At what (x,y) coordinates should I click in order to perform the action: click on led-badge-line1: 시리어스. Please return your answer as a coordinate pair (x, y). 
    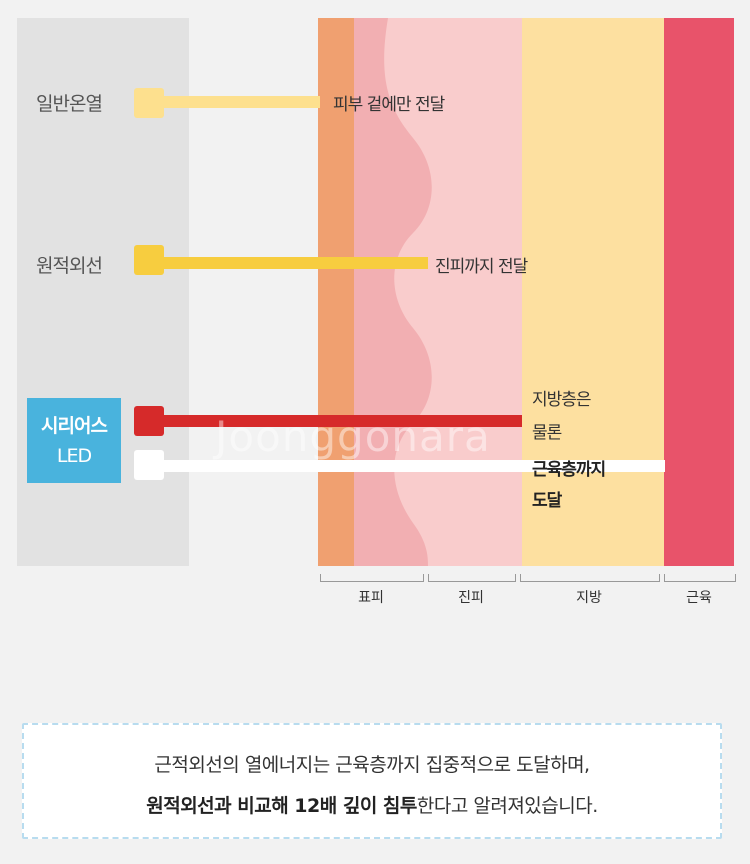
    Looking at the image, I should click on (74, 426).